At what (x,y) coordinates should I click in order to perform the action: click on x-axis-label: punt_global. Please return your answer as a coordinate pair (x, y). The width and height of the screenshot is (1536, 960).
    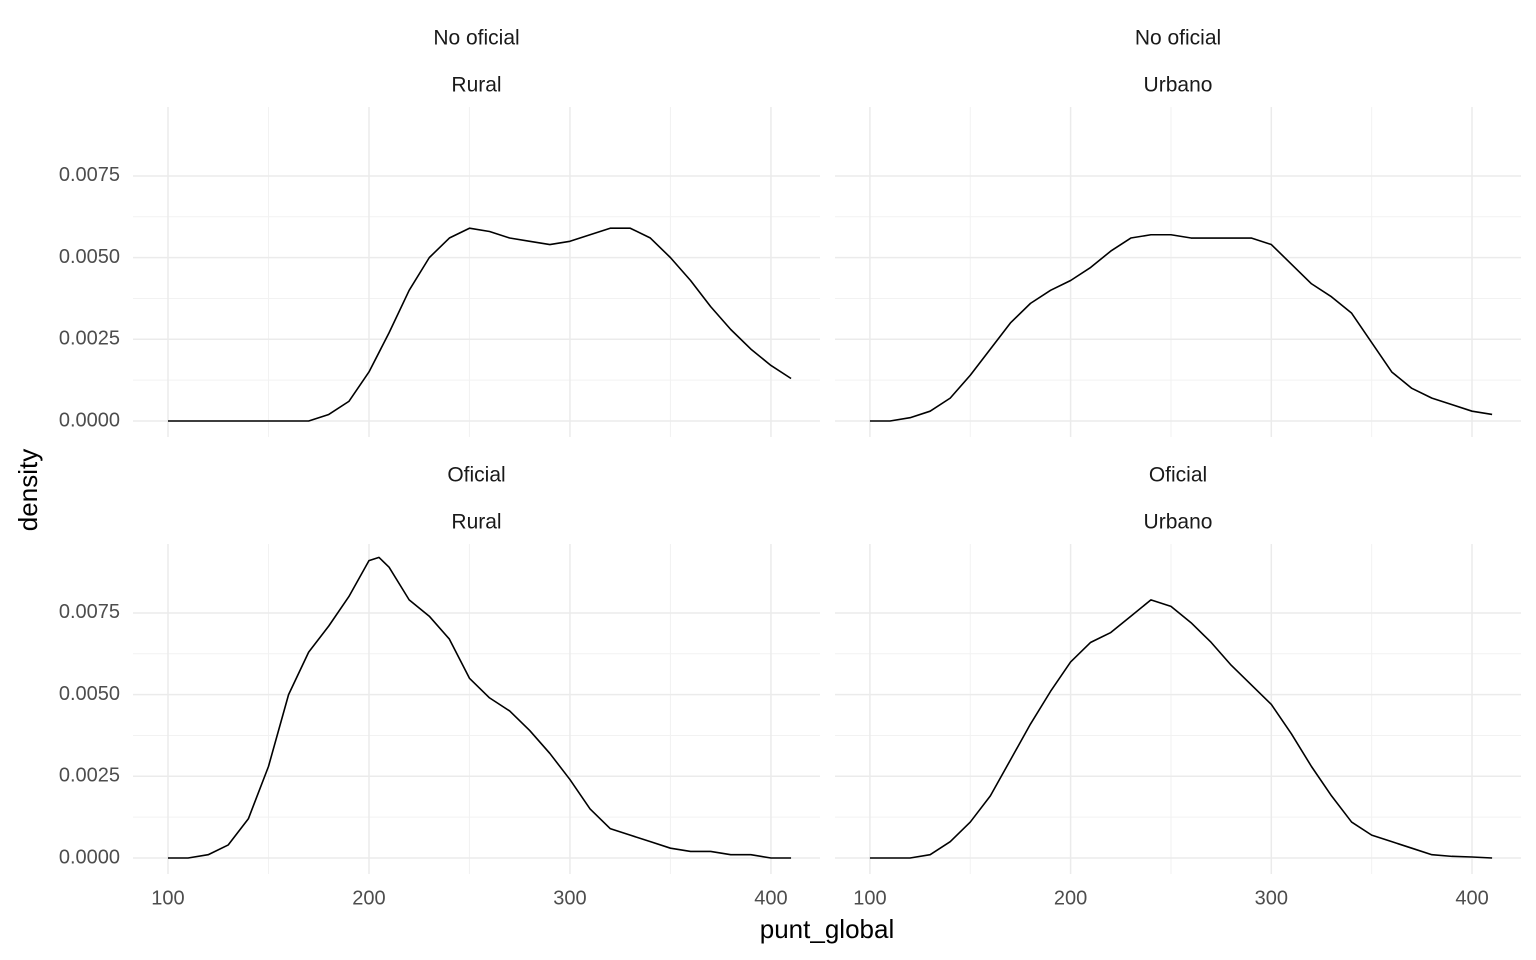
    Looking at the image, I should click on (827, 929).